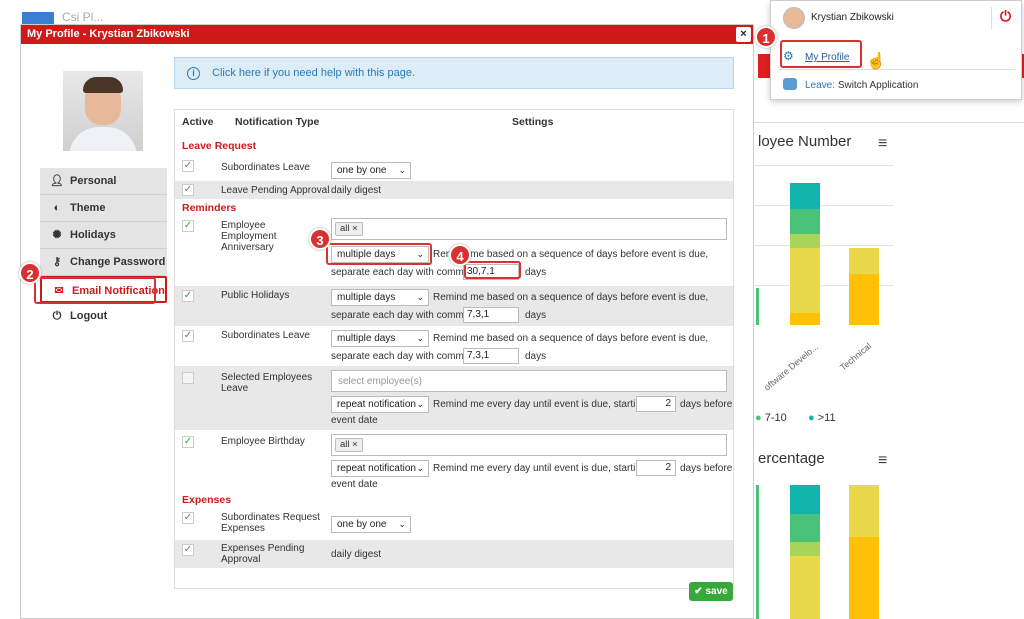 The image size is (1024, 619). I want to click on sidebar-item-email-notification: ✉ Email Notification, so click(103, 289).